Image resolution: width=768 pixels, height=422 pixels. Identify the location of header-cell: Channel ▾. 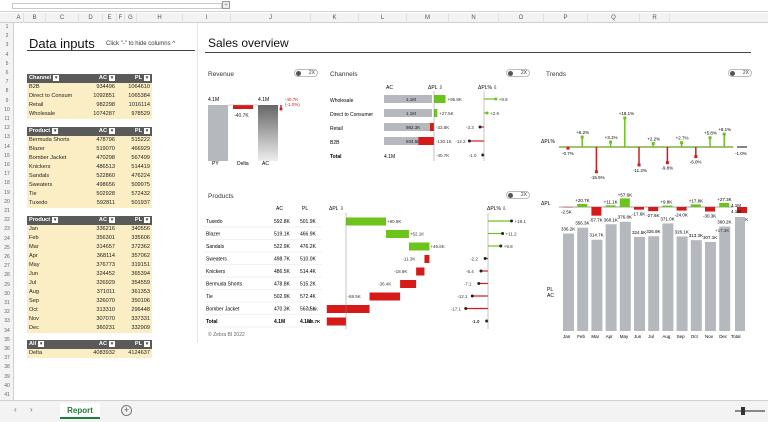
(54, 78).